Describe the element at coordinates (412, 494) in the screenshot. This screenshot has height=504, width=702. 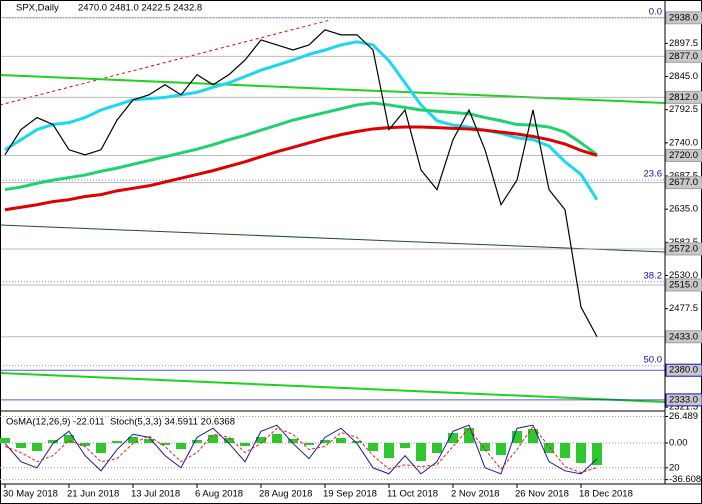
I see `x-tick-label: 11 Oct 2018` at that location.